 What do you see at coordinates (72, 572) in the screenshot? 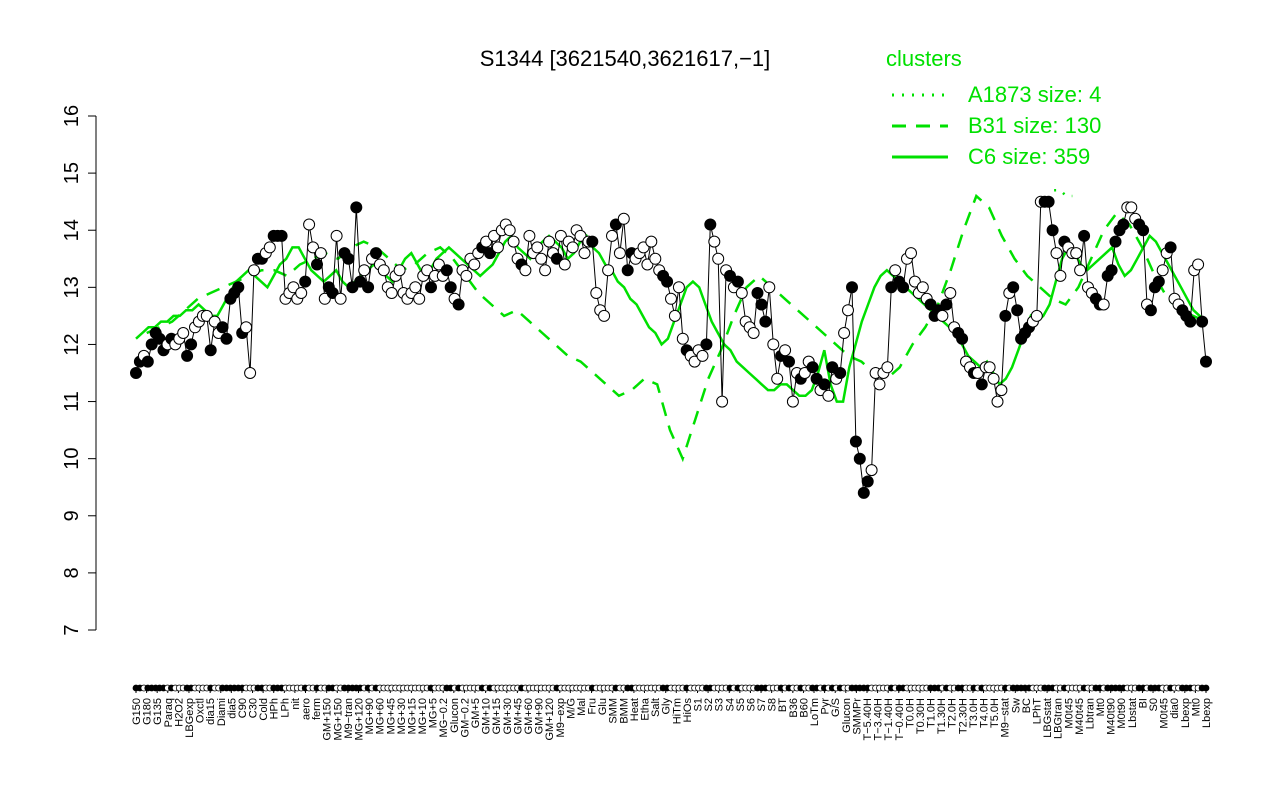
I see `y-tick-label: 8` at bounding box center [72, 572].